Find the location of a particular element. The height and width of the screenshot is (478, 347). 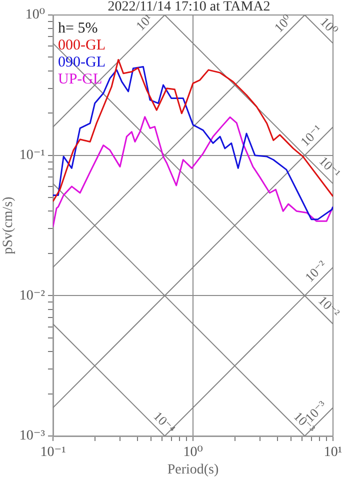

y-tick-label: 10⁻² is located at coordinates (32, 296).